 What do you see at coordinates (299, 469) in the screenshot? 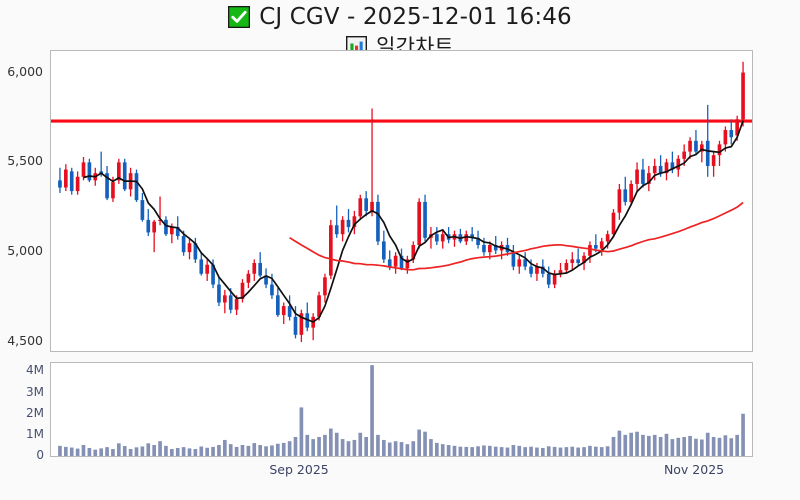
I see `x-tick: Sep 2025` at bounding box center [299, 469].